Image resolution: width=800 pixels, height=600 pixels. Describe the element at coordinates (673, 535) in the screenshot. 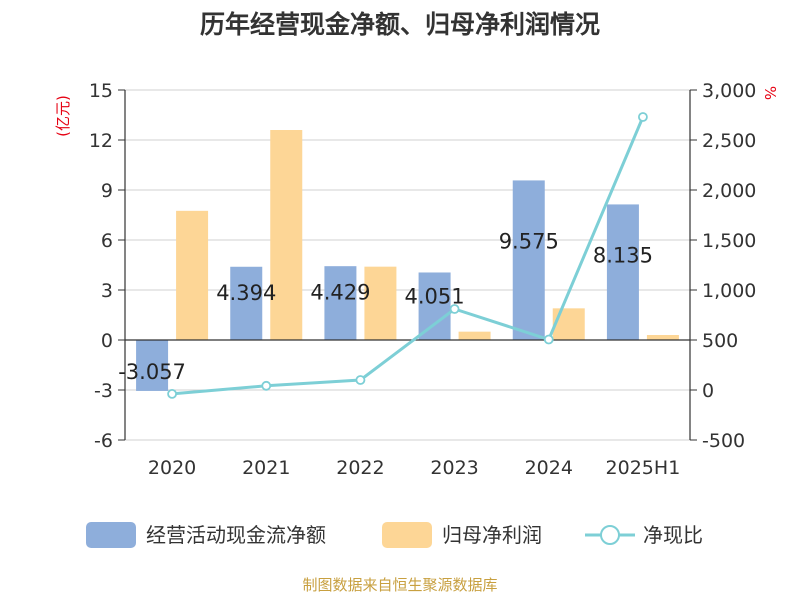

I see `legend-label: 净现比` at that location.